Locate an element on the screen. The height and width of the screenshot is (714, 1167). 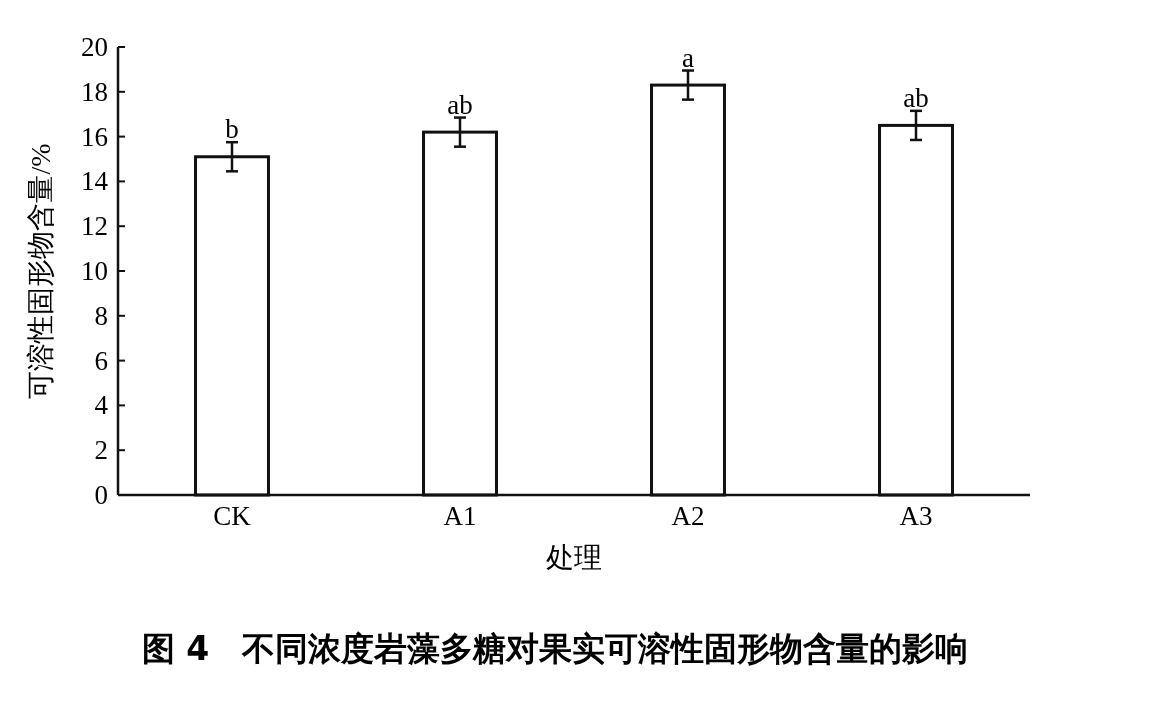
y-tick-label: 2 is located at coordinates (101, 450).